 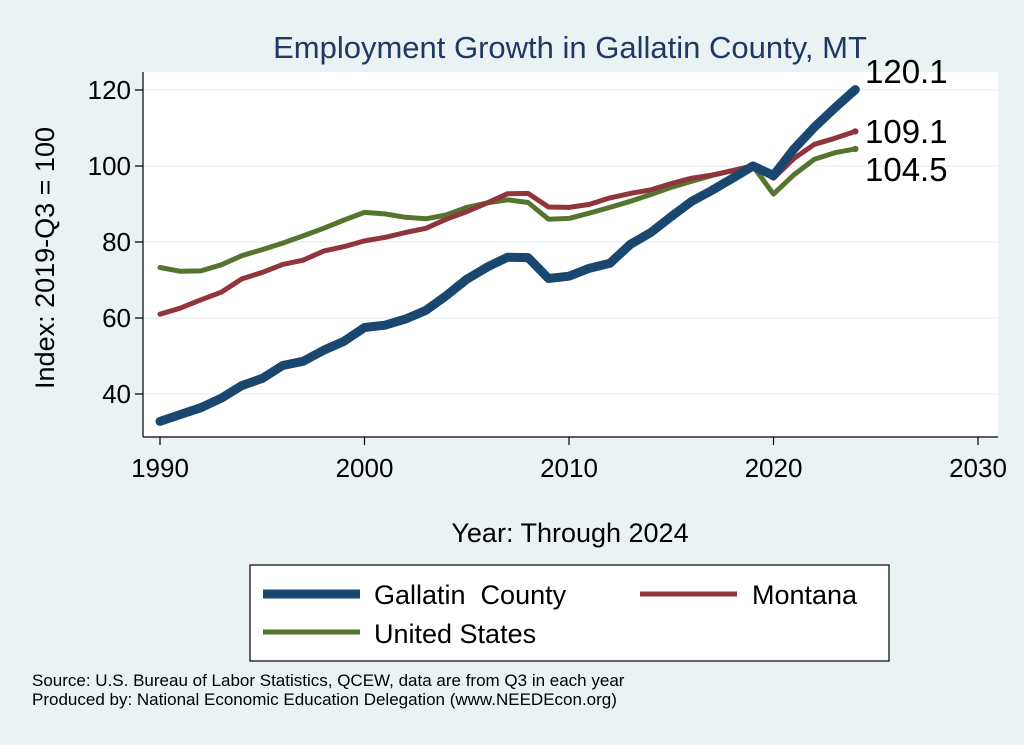 I want to click on x-tick-label-2000: 2000, so click(x=365, y=468).